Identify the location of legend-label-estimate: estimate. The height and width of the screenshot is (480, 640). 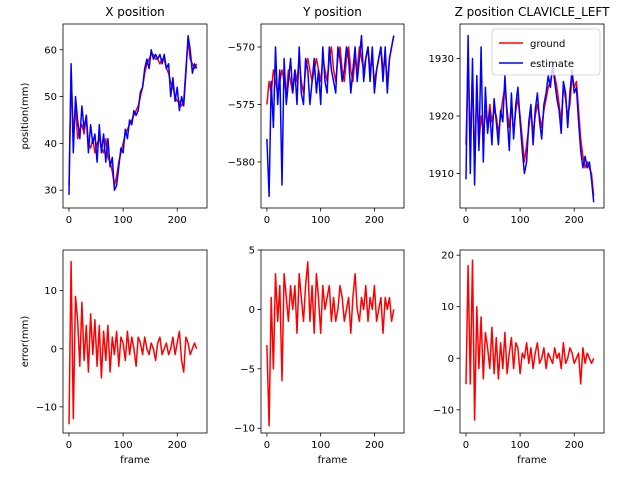
(552, 64).